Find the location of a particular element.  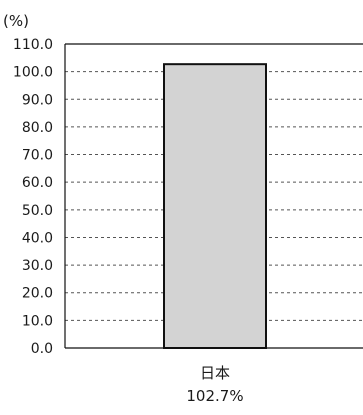

y-tick-label: 90.0 is located at coordinates (37, 100).